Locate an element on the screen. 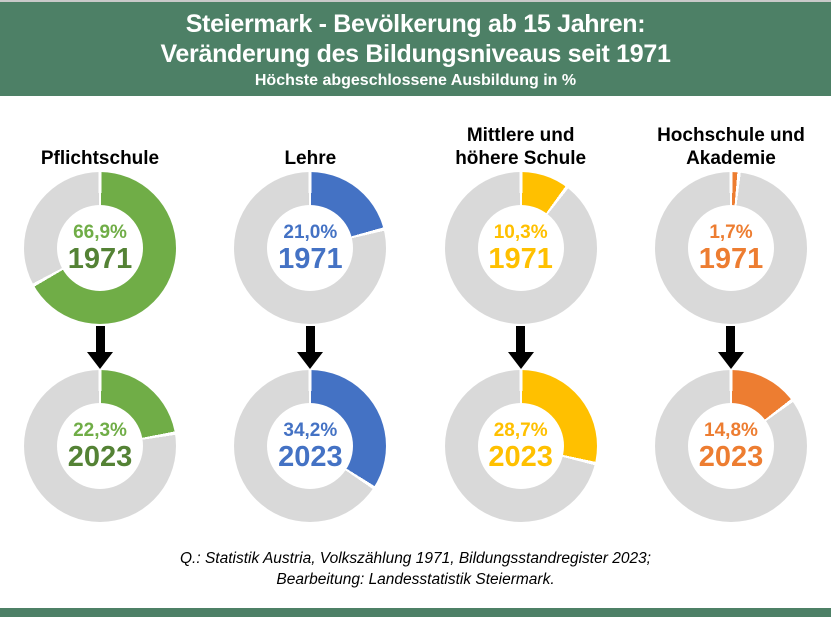 Image resolution: width=831 pixels, height=617 pixels. donut-hole: 28,7% 2023 is located at coordinates (520, 446).